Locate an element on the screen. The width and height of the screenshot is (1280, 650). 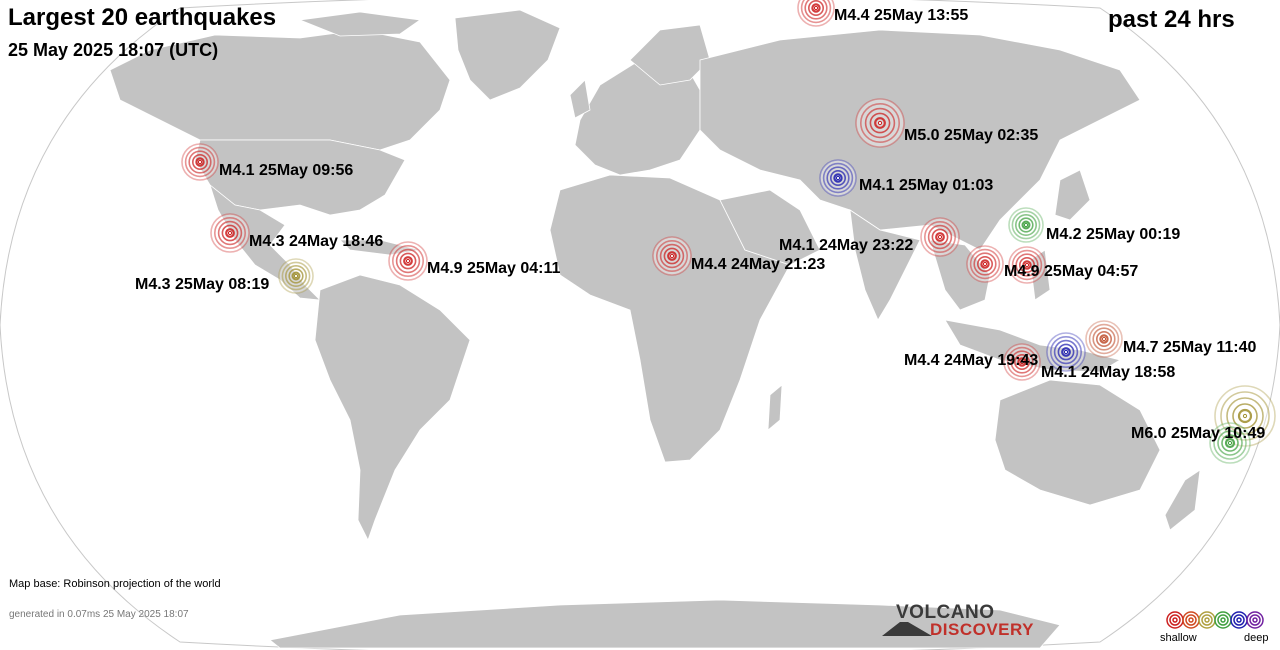
southeast-asia is located at coordinates (960, 275).